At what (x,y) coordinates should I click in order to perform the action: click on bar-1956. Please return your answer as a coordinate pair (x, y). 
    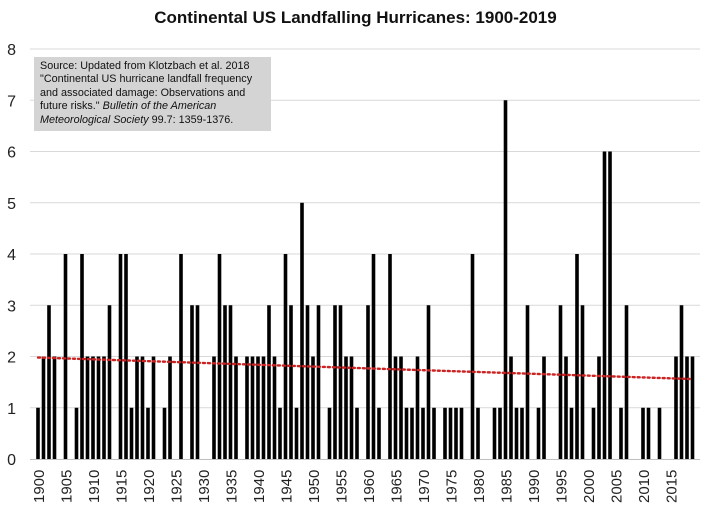
    Looking at the image, I should click on (346, 407).